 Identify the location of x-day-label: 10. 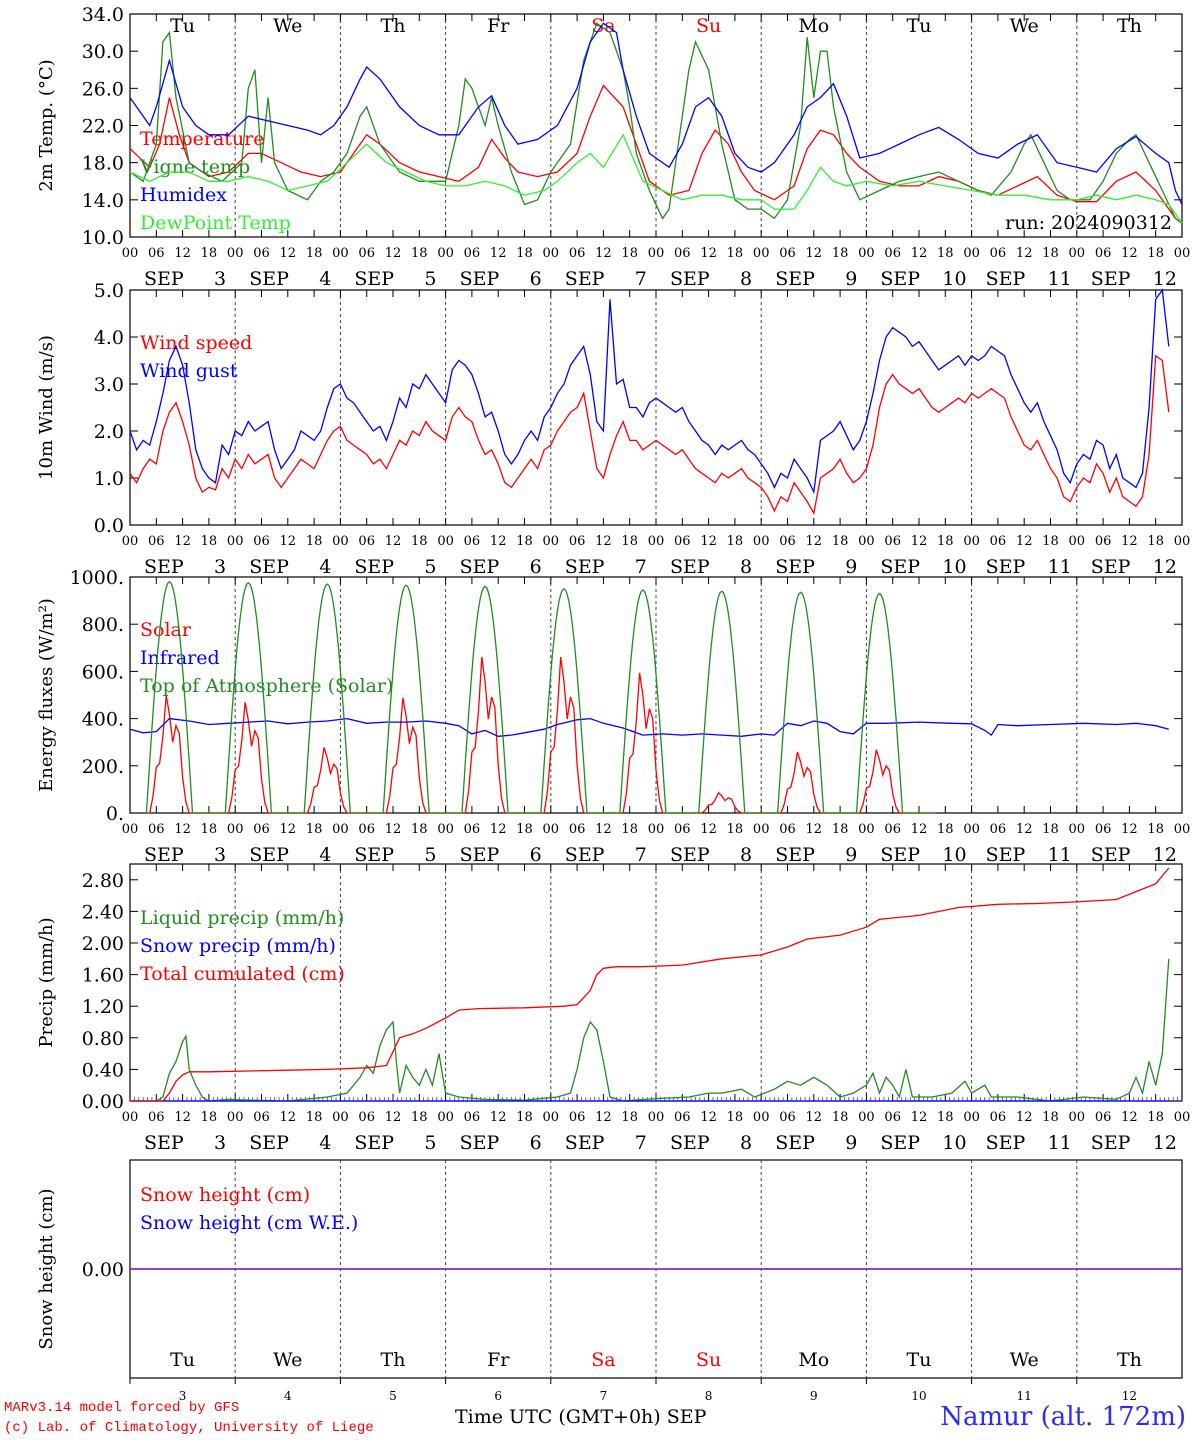
(954, 855).